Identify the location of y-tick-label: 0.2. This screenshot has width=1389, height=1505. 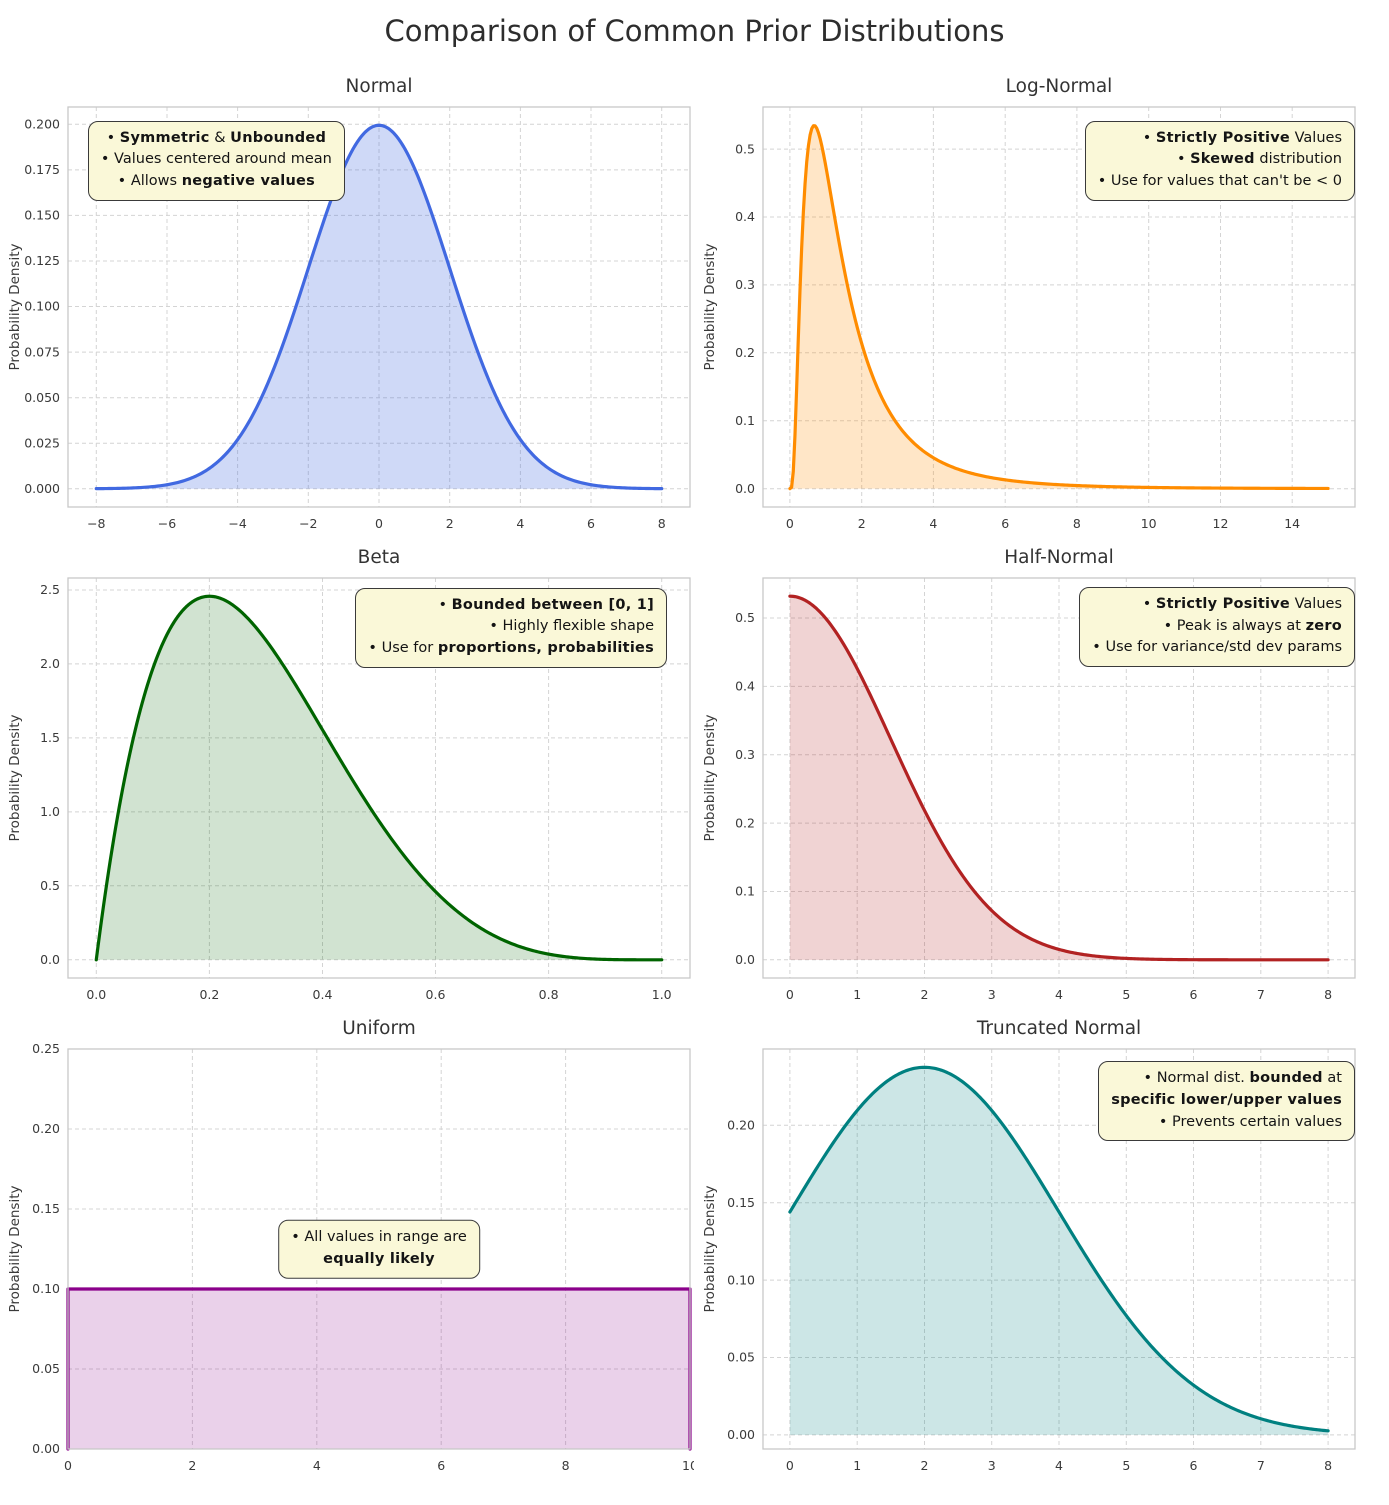
(745, 352).